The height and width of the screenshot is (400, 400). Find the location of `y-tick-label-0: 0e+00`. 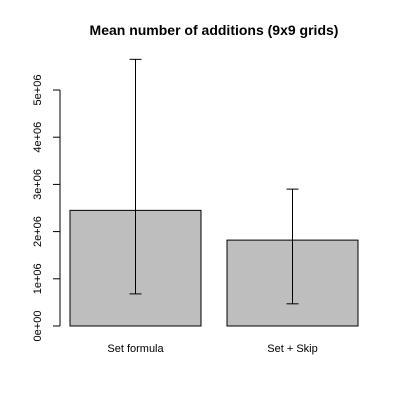

y-tick-label-0: 0e+00 is located at coordinates (38, 326).